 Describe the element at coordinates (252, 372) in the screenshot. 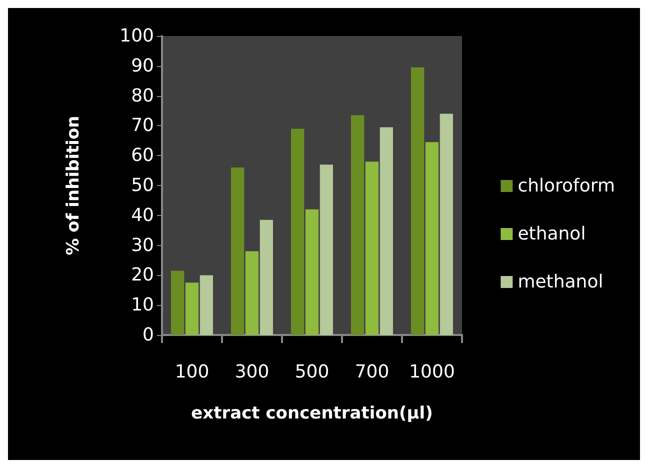

I see `x-tick-label: 300` at that location.